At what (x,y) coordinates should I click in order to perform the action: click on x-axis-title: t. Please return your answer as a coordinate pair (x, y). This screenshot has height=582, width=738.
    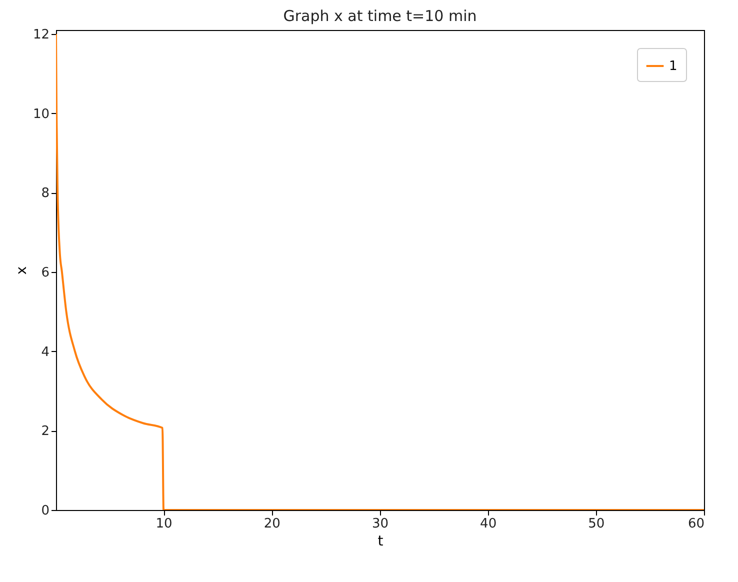
    Looking at the image, I should click on (381, 542).